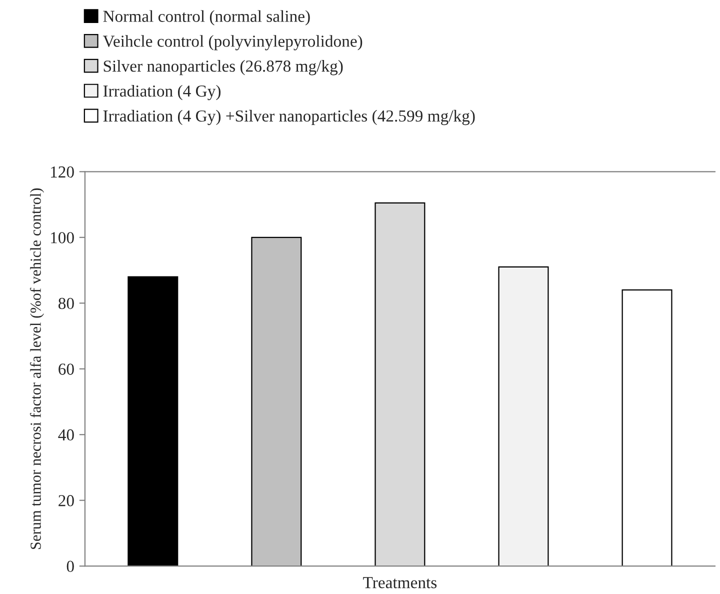 The width and height of the screenshot is (720, 594). I want to click on legend-label: Irradiation (4 Gy), so click(161, 92).